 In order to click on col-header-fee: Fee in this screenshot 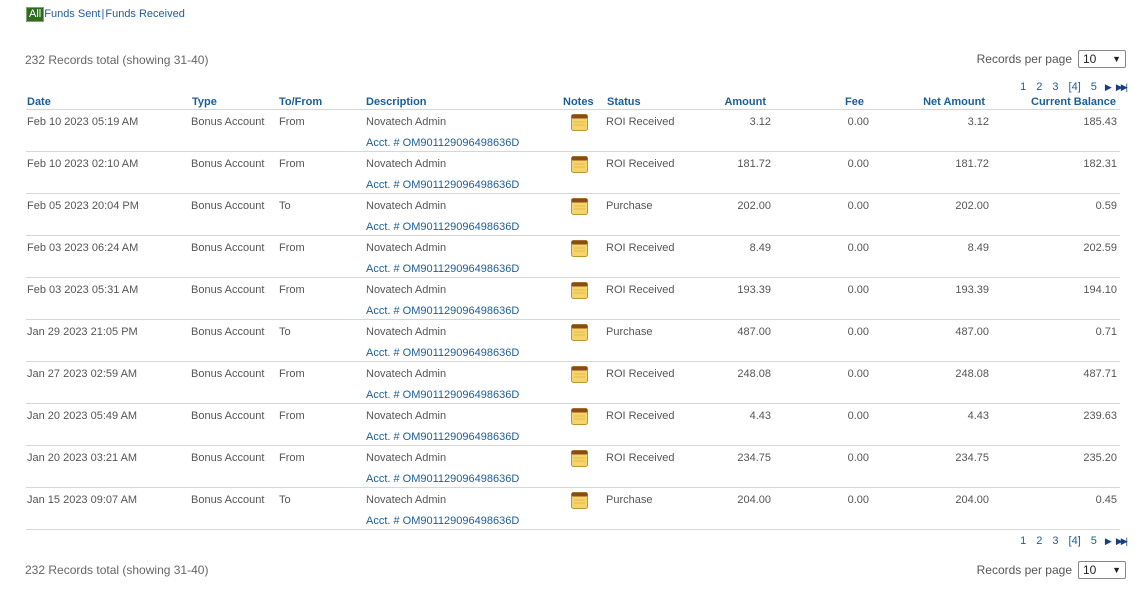, I will do `click(854, 102)`.